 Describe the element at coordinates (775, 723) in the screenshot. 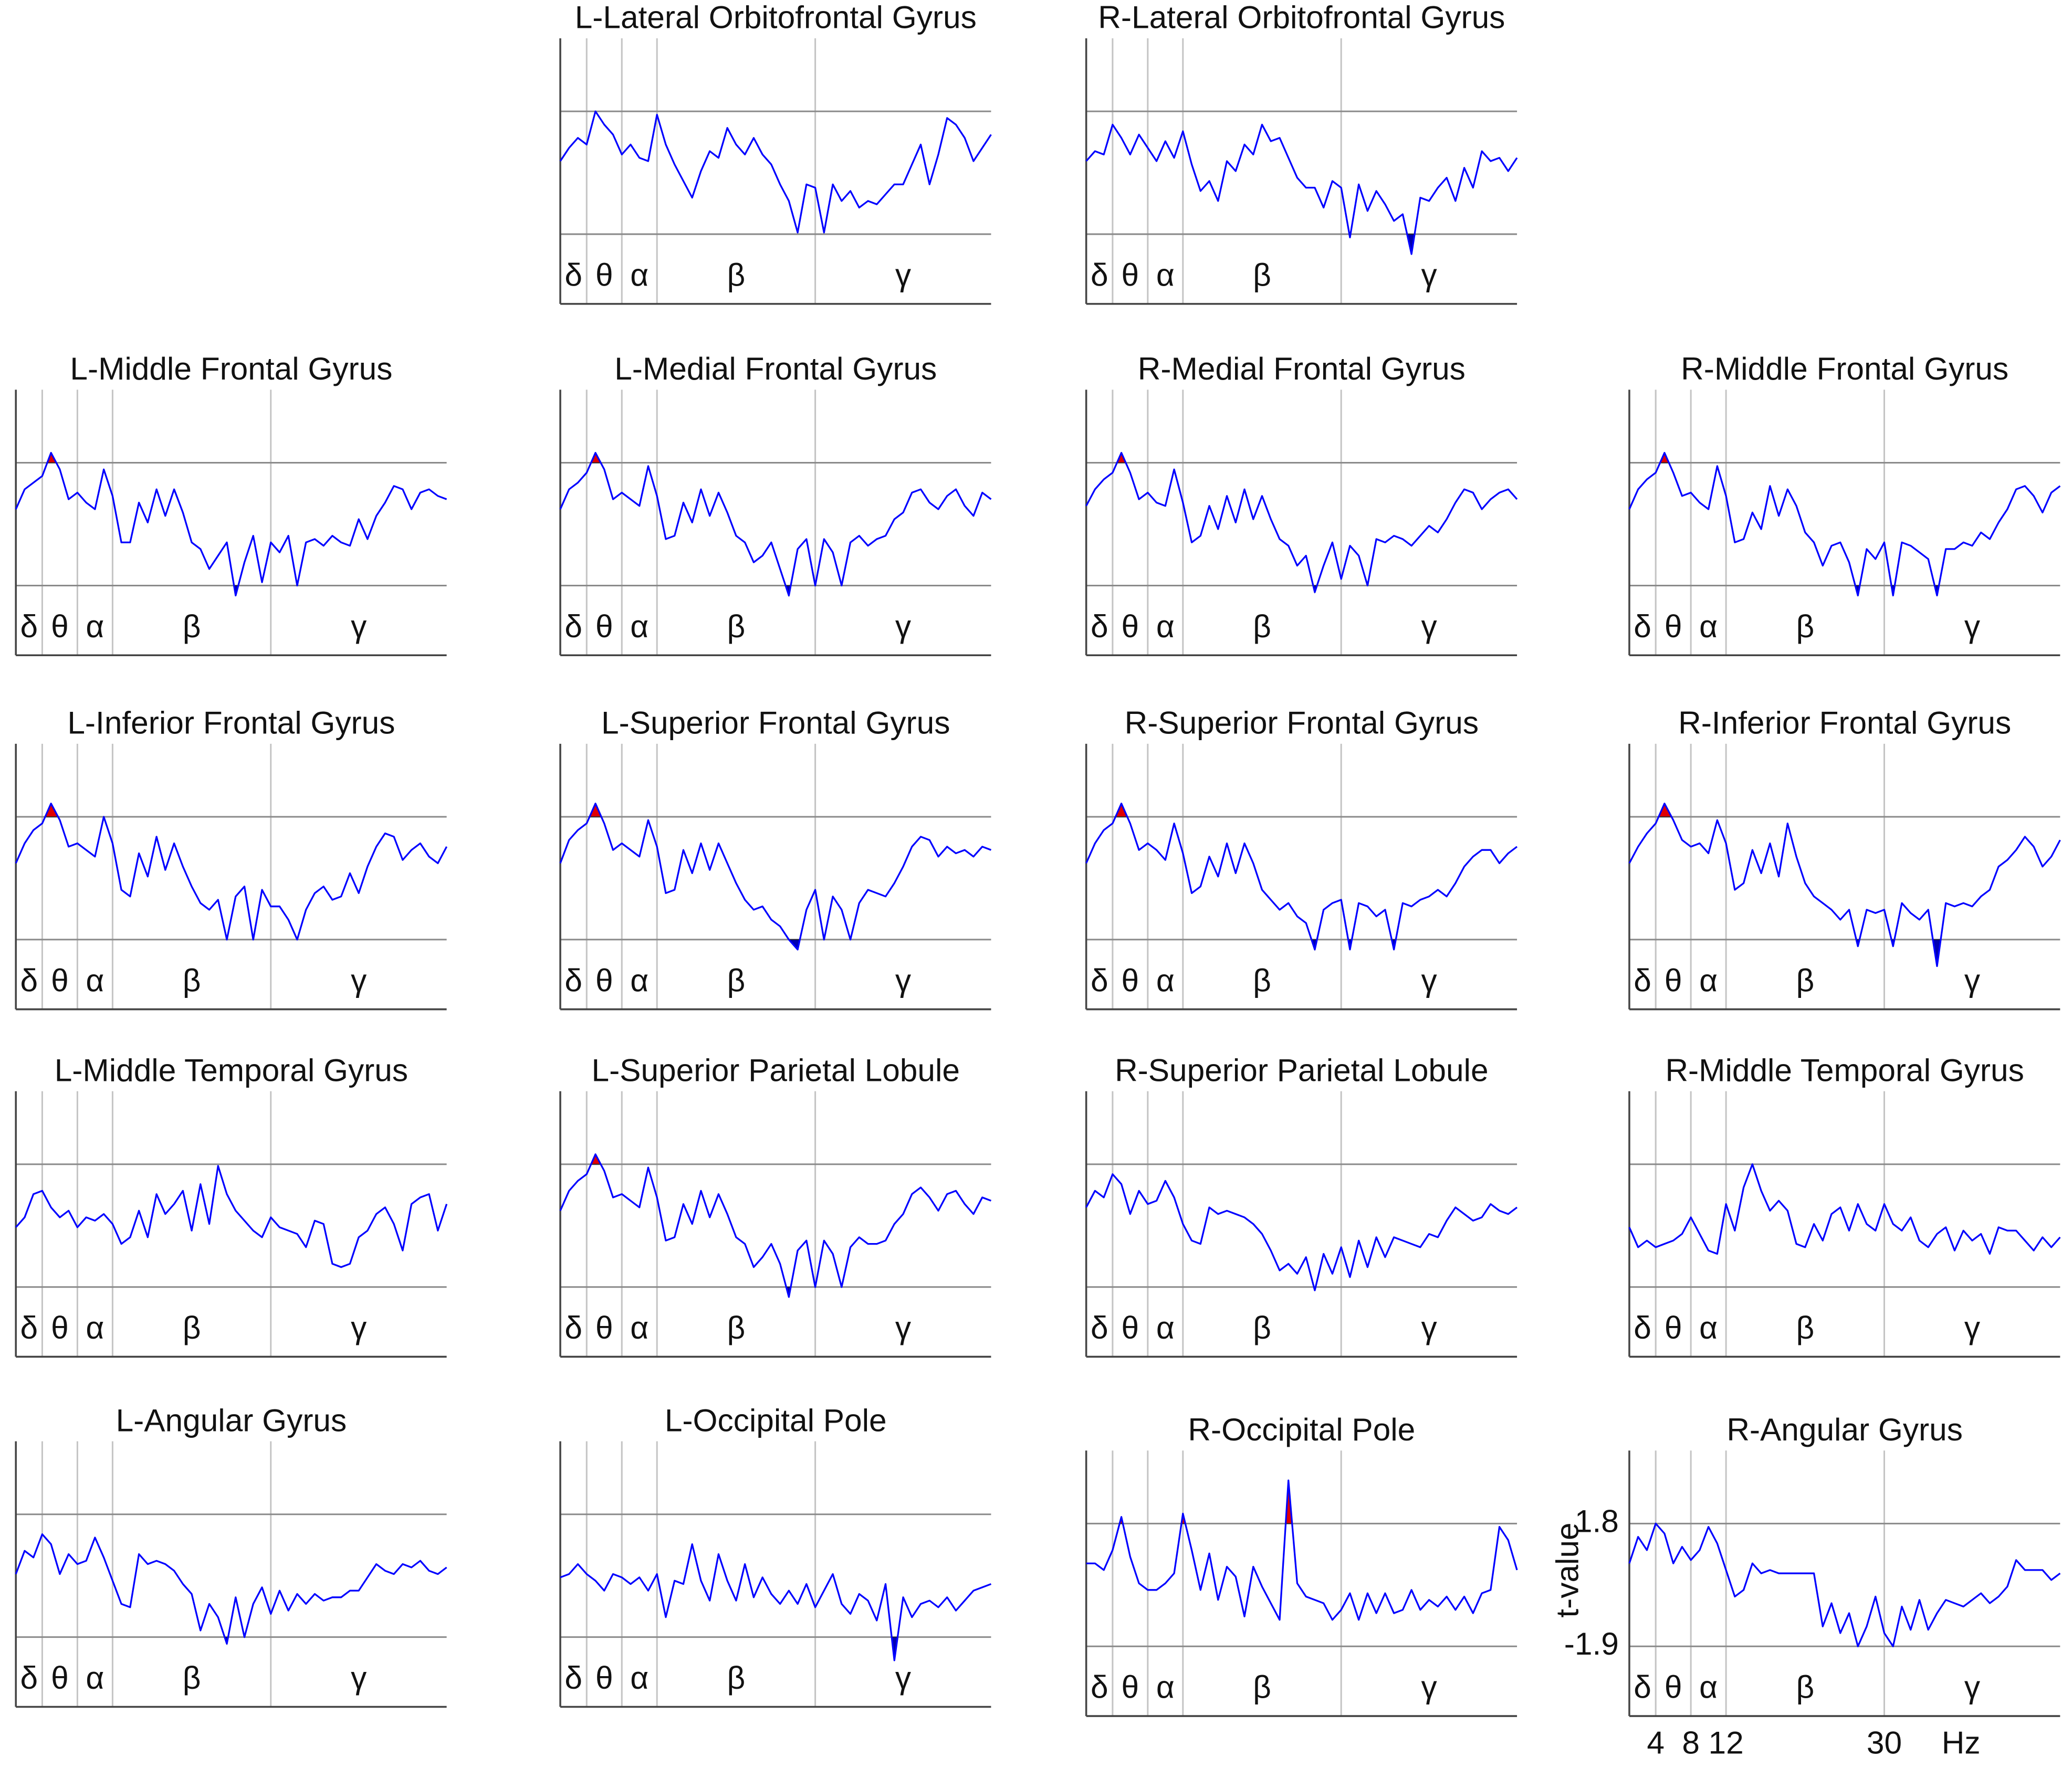

I see `panel-title: L-Superior Frontal Gyrus` at that location.